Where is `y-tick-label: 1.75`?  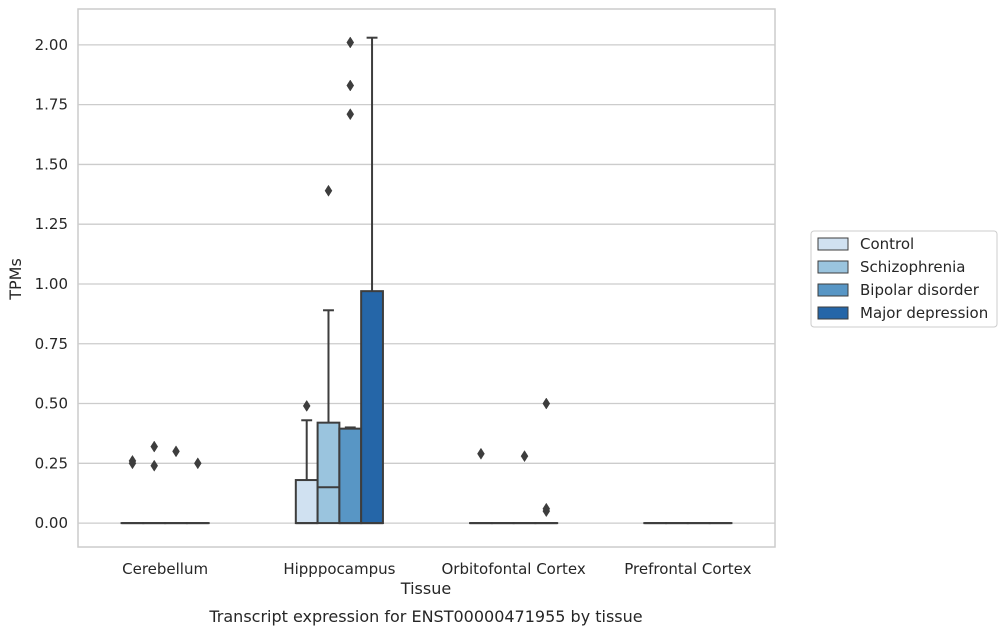
y-tick-label: 1.75 is located at coordinates (51, 105).